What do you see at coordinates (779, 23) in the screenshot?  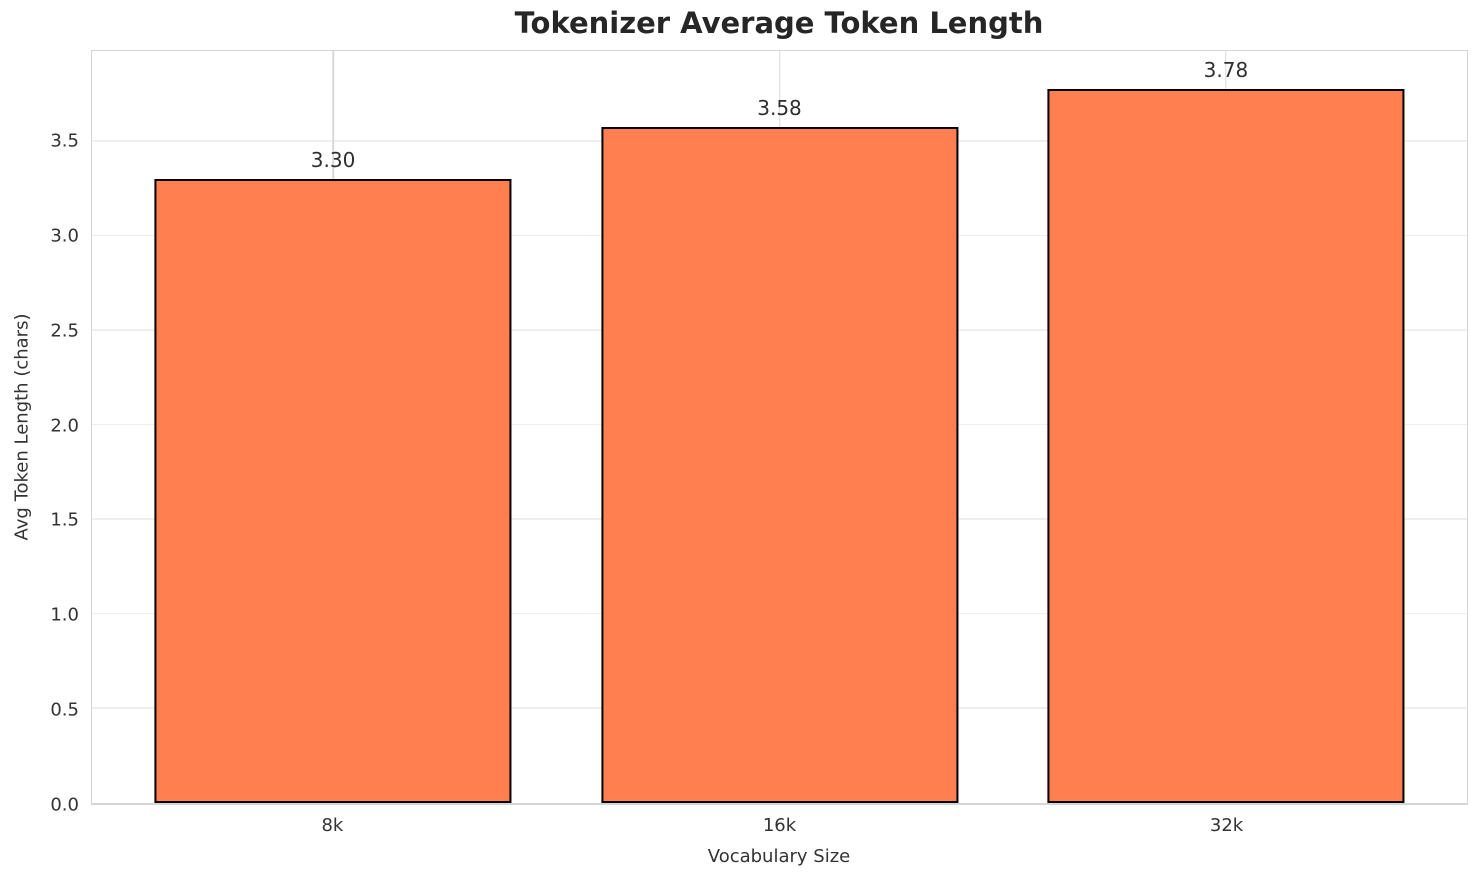 I see `chart-title: Tokenizer Average Token Length` at bounding box center [779, 23].